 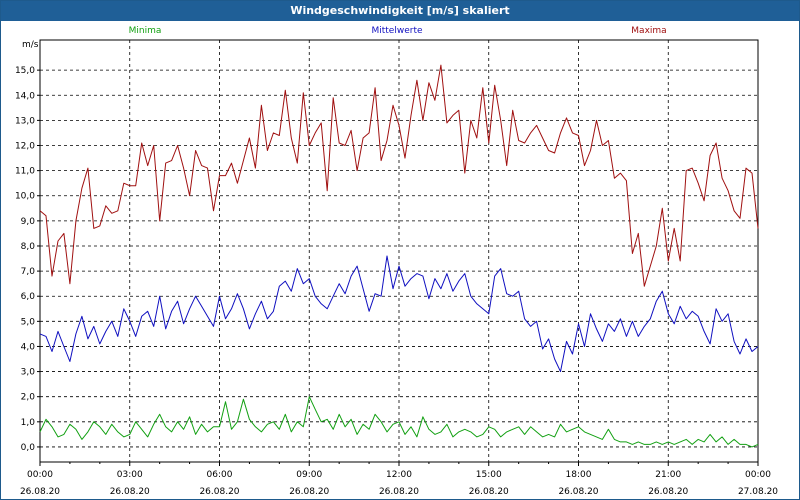 What do you see at coordinates (130, 475) in the screenshot?
I see `x-tick-time-label: 03:00` at bounding box center [130, 475].